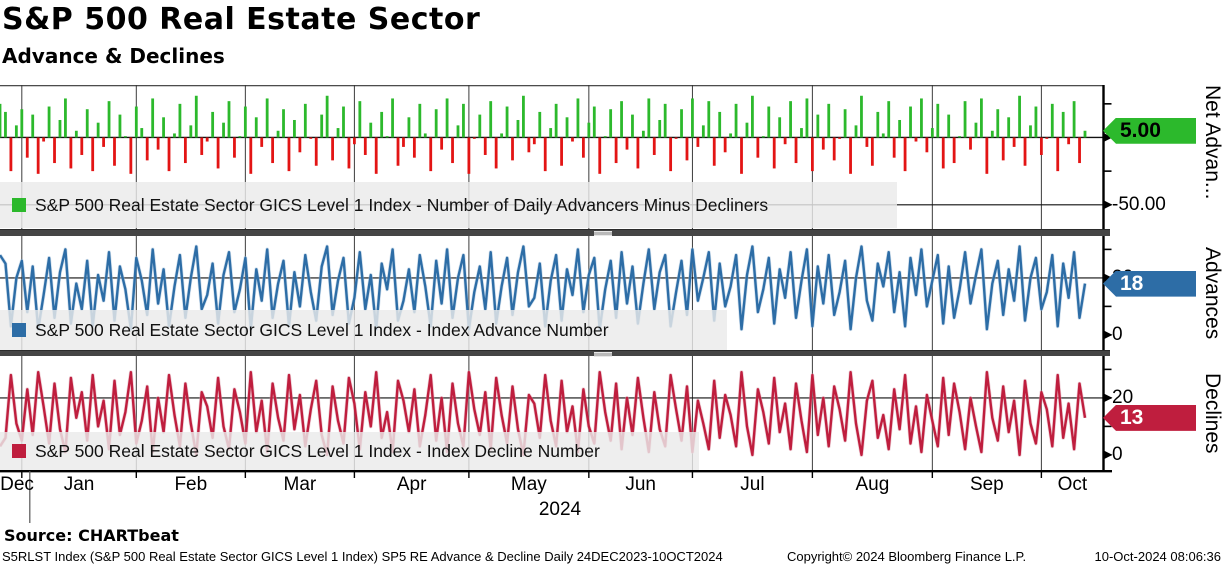 The image size is (1224, 566). What do you see at coordinates (79, 484) in the screenshot?
I see `x-axis-month-label: Jan` at bounding box center [79, 484].